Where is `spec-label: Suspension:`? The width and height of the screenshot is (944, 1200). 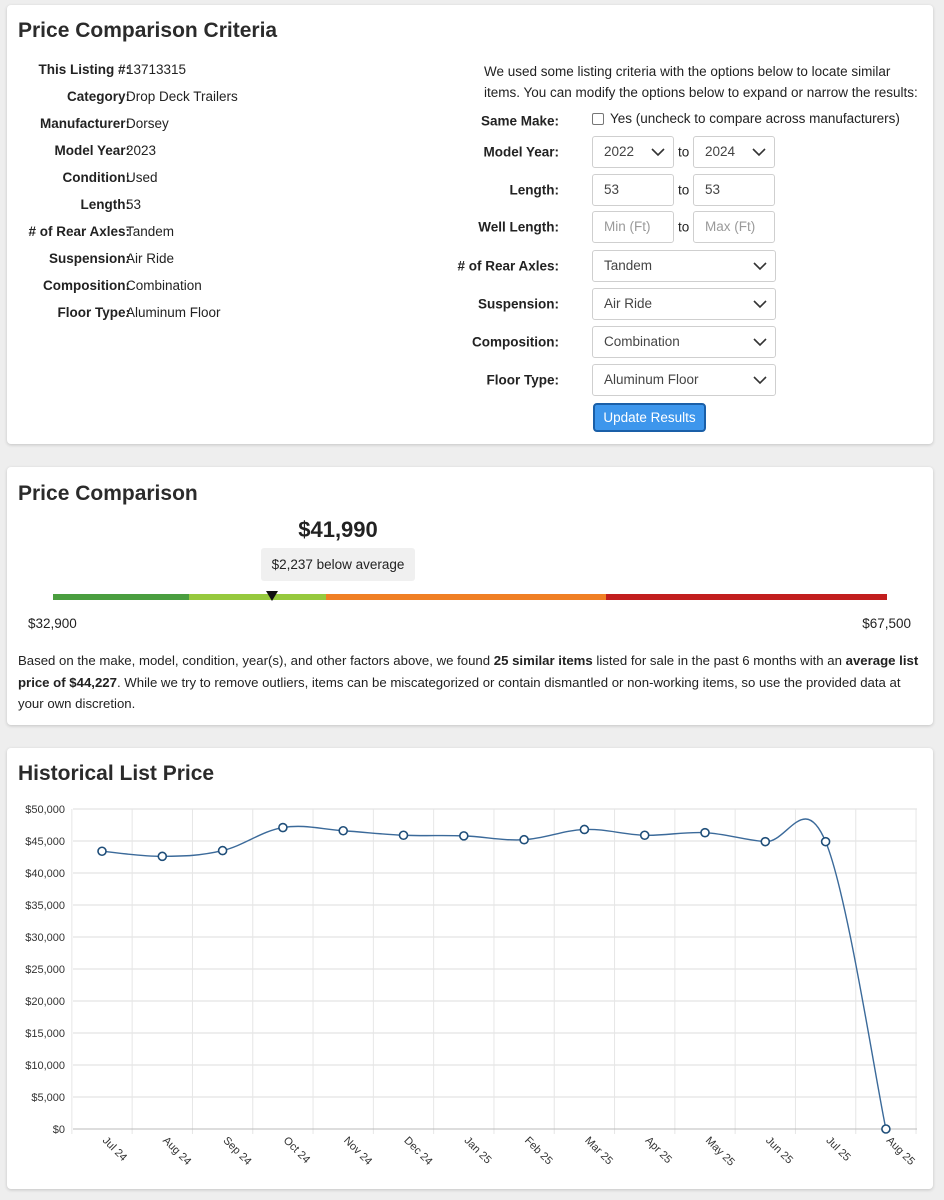 spec-label: Suspension: is located at coordinates (89, 258).